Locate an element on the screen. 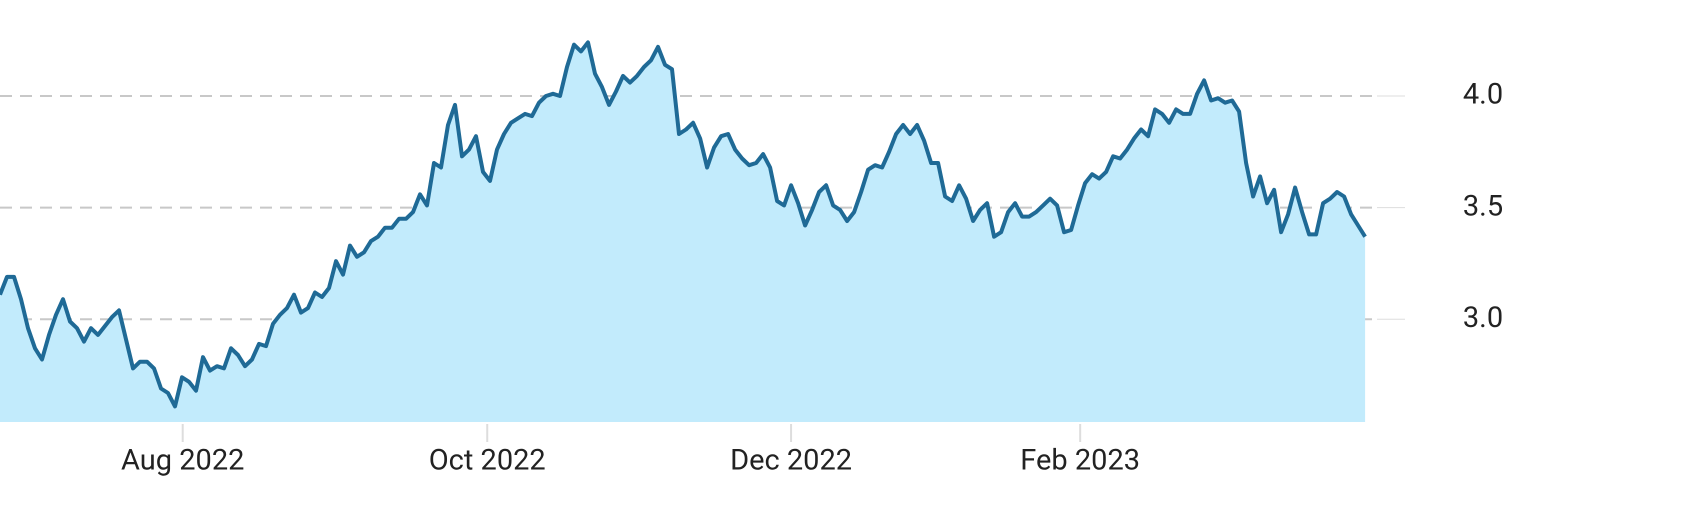  y-tick-label: 4.0 is located at coordinates (1483, 95).